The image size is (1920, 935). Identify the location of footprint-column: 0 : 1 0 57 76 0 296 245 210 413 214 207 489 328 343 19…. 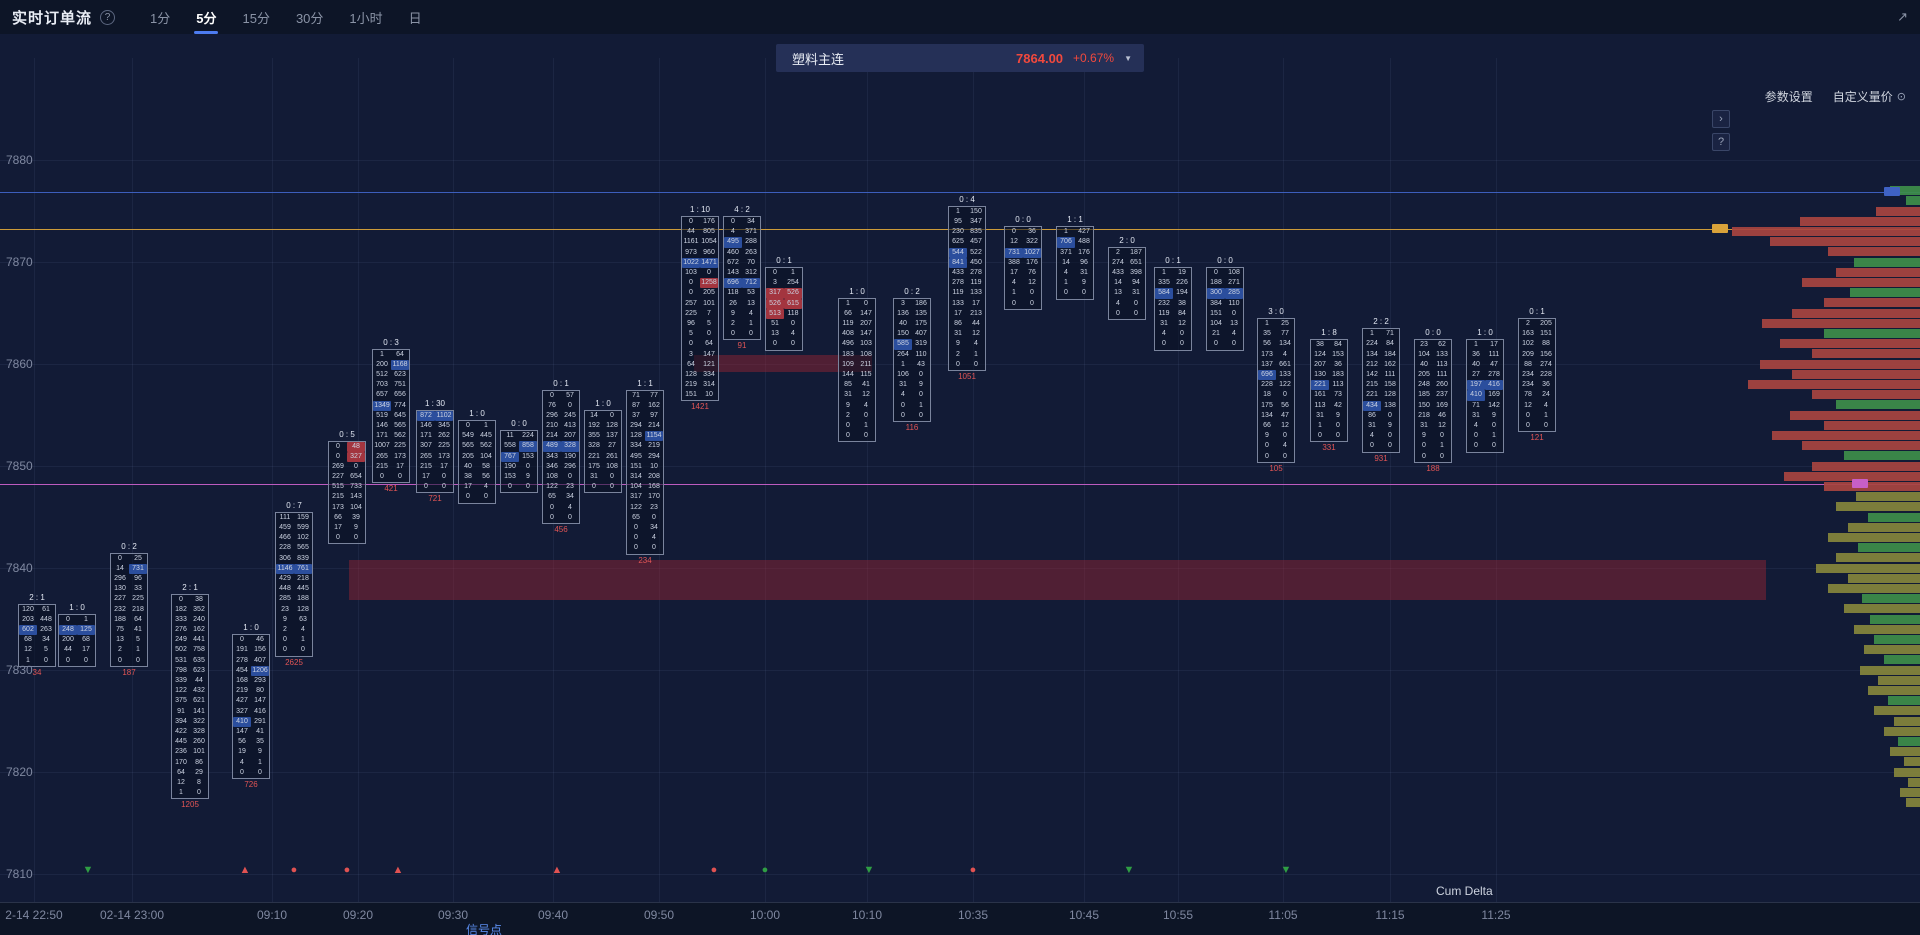
(561, 455).